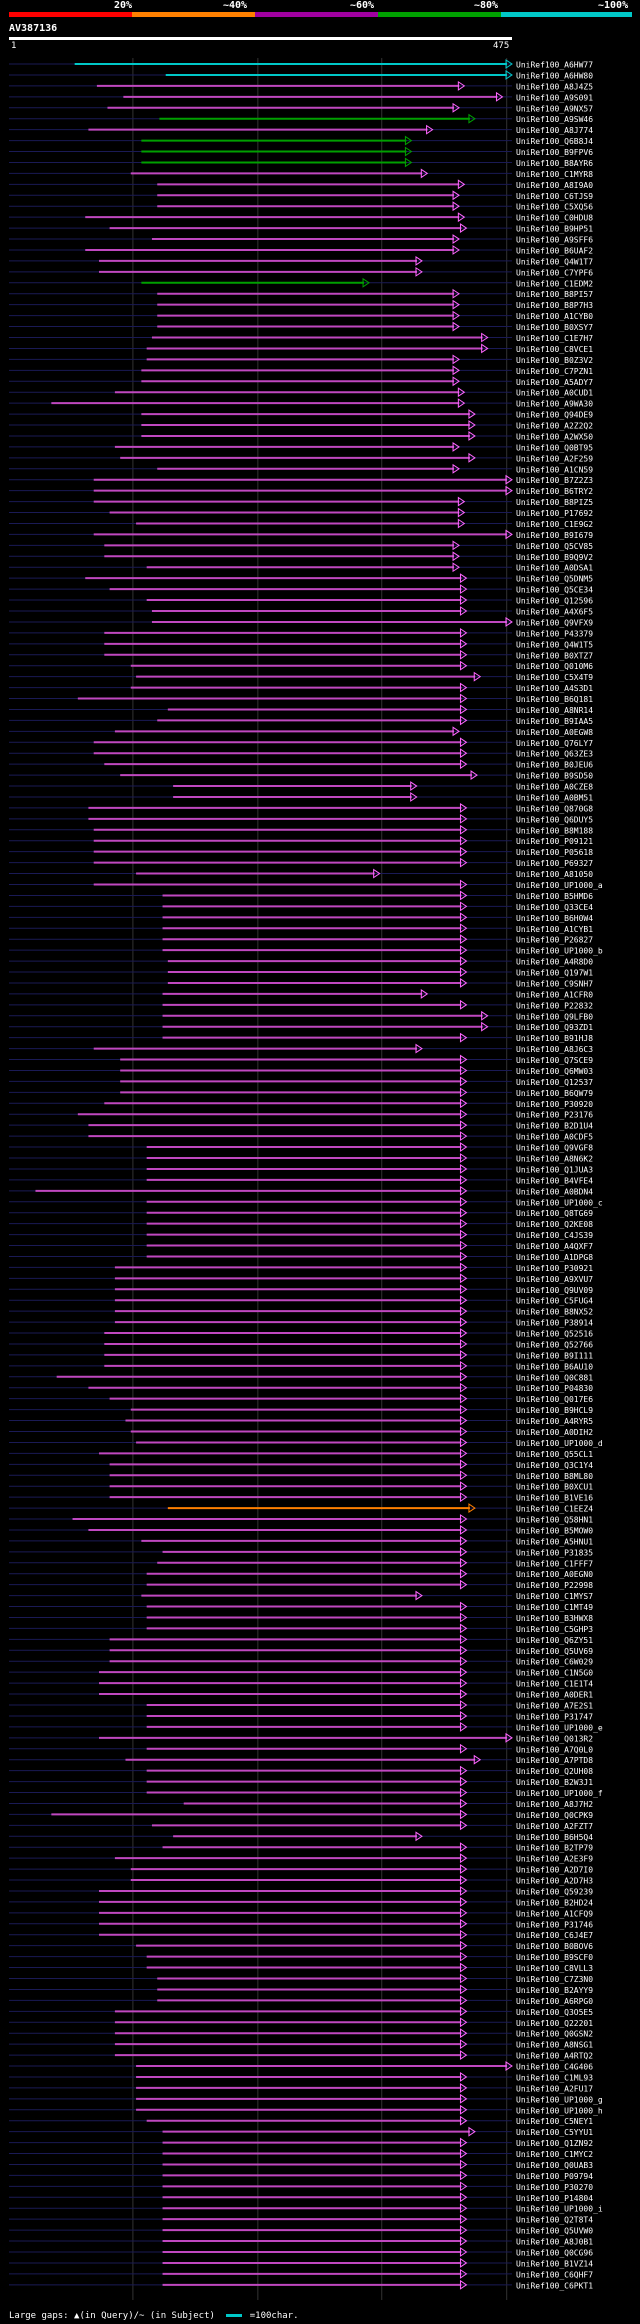 This screenshot has width=640, height=2324. What do you see at coordinates (554, 1268) in the screenshot?
I see `hit-label: UniRef100_P30921` at bounding box center [554, 1268].